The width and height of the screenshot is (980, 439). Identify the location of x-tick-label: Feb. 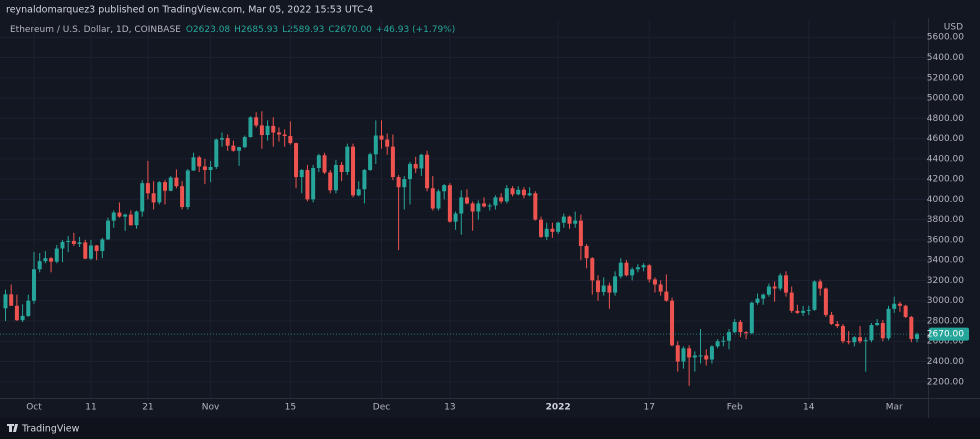
(735, 408).